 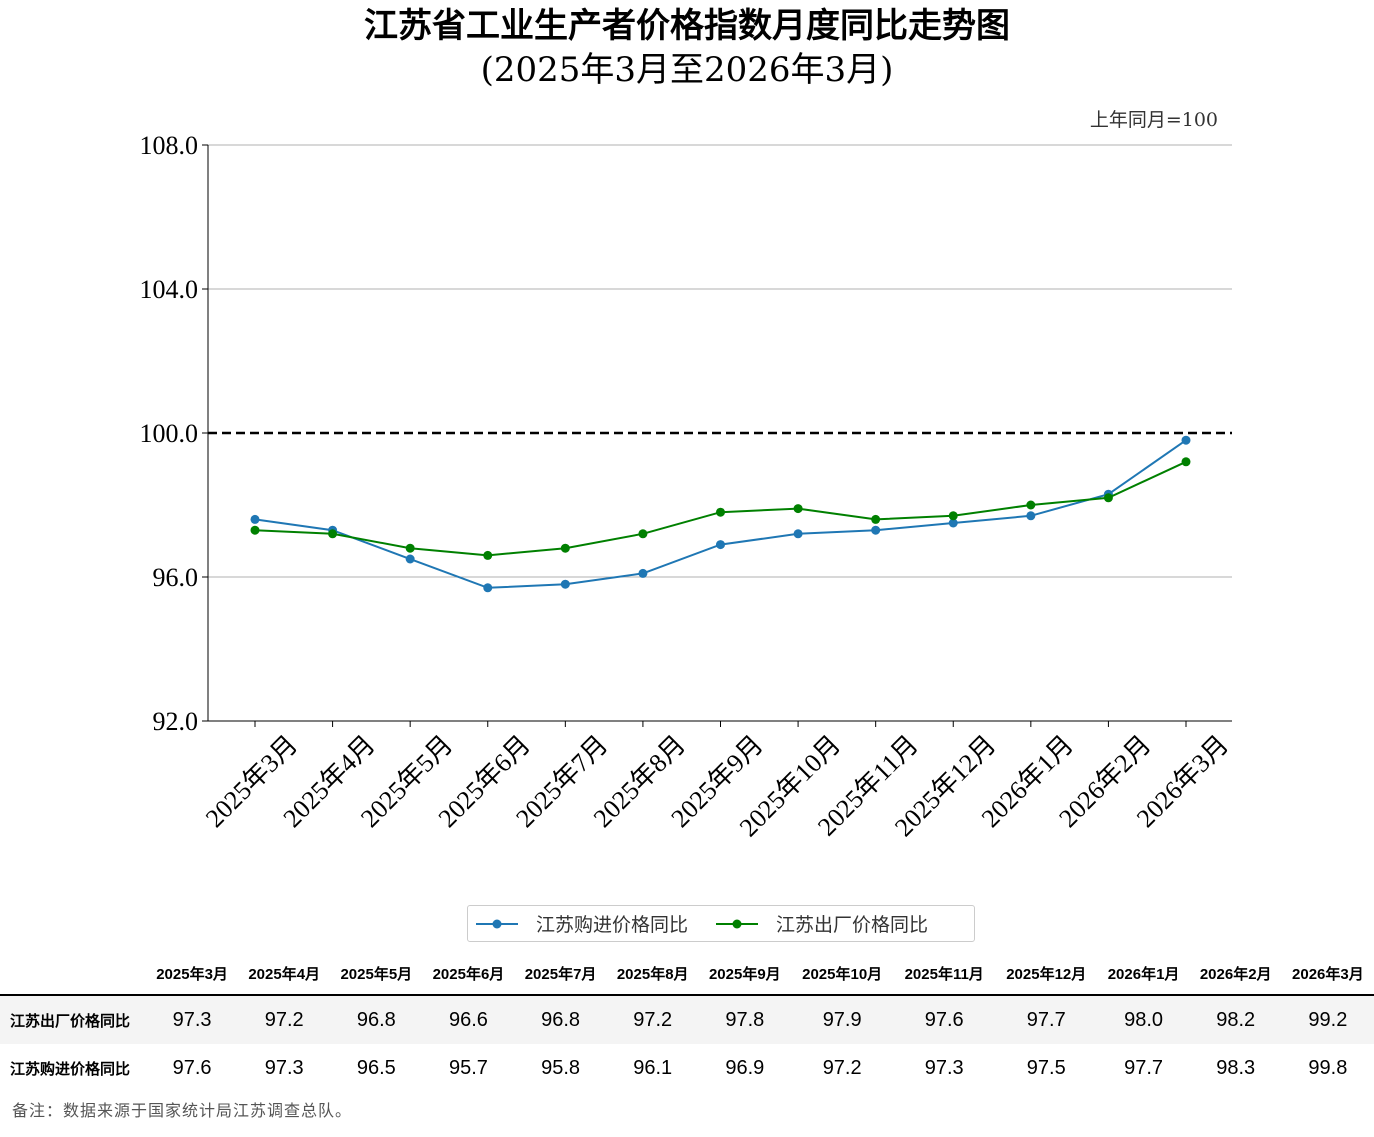 I want to click on table-header-cell: 2025年11月, so click(x=944, y=974).